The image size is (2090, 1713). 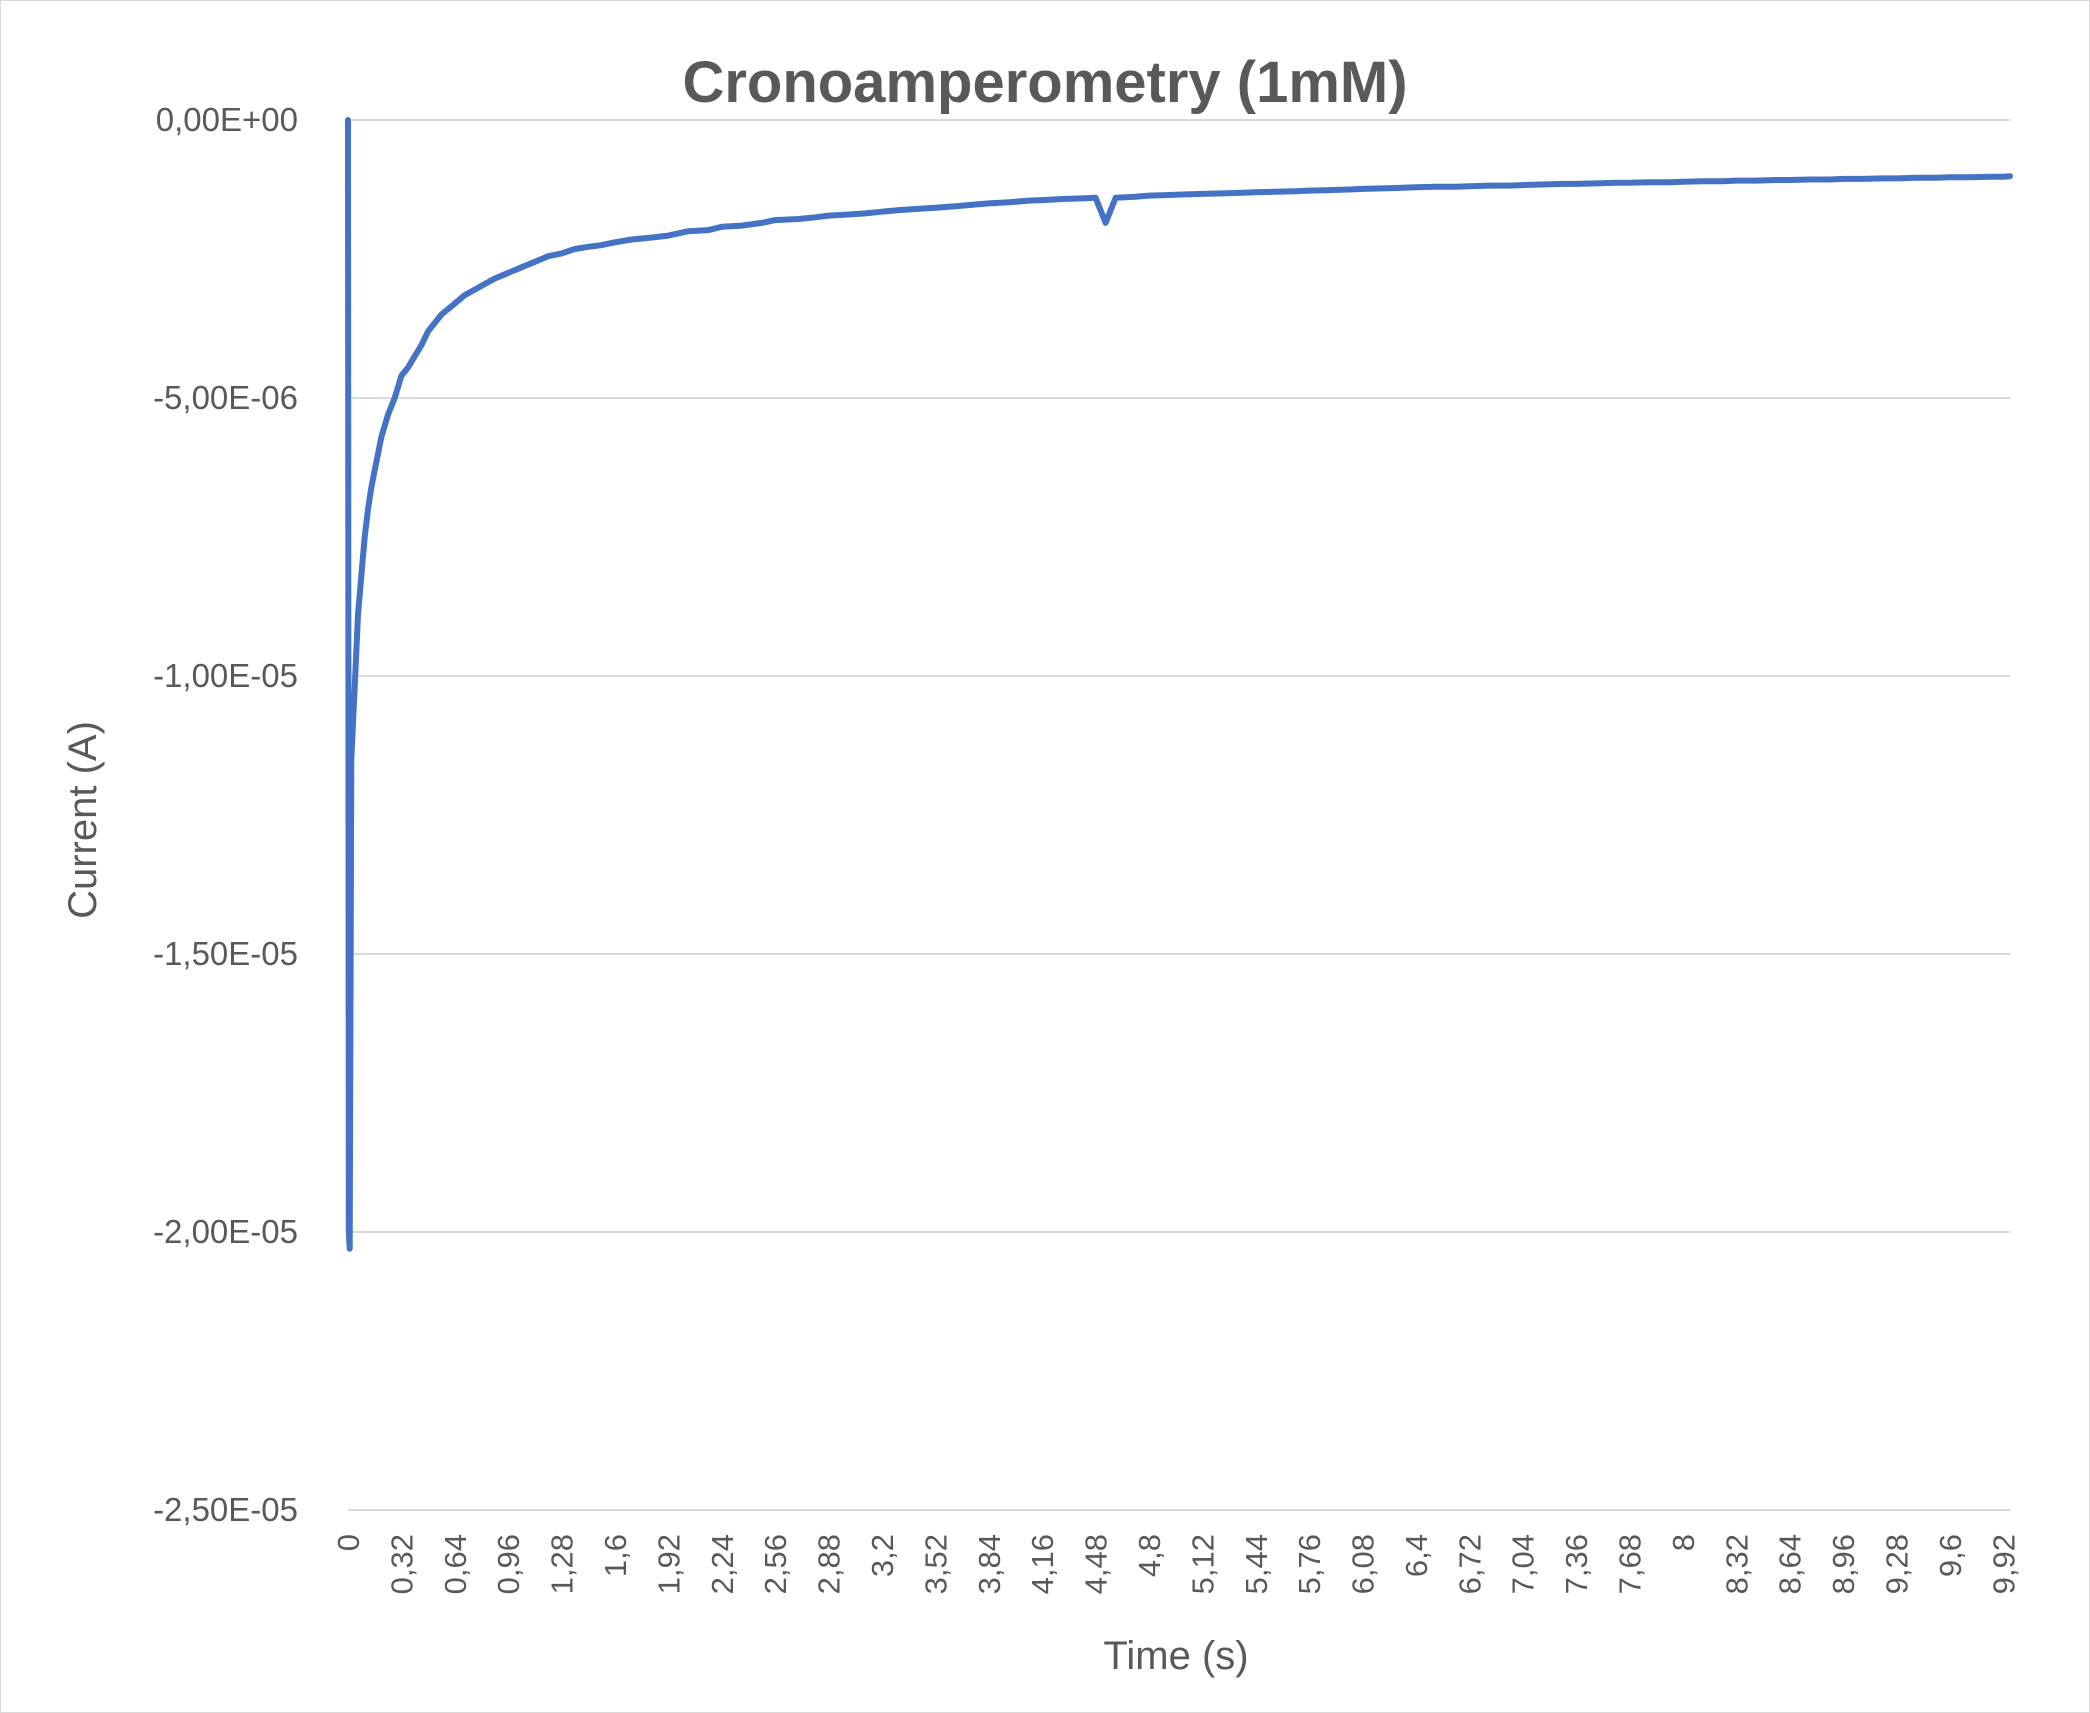 What do you see at coordinates (829, 1564) in the screenshot?
I see `x-tick-label: 2,88` at bounding box center [829, 1564].